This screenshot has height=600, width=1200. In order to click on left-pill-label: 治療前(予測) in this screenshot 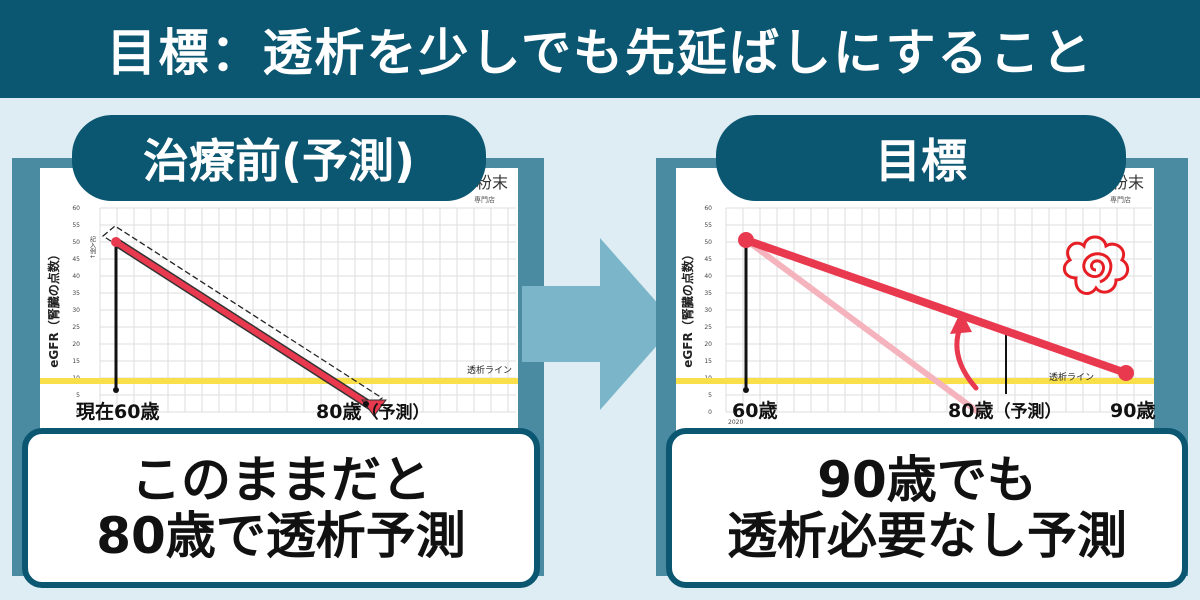, I will do `click(279, 158)`.